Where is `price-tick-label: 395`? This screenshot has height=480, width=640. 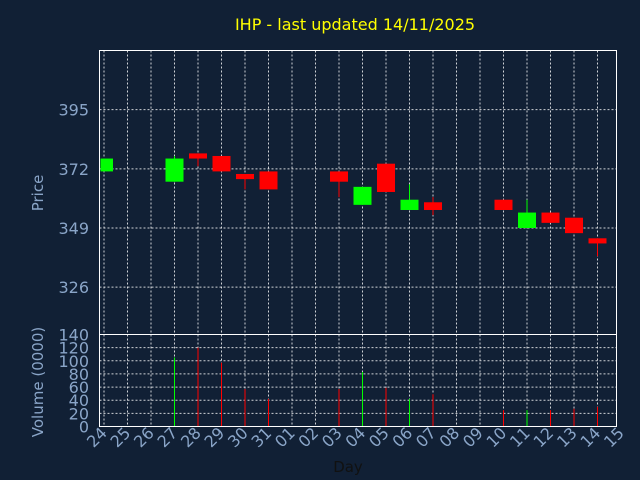 price-tick-label: 395 is located at coordinates (73, 110).